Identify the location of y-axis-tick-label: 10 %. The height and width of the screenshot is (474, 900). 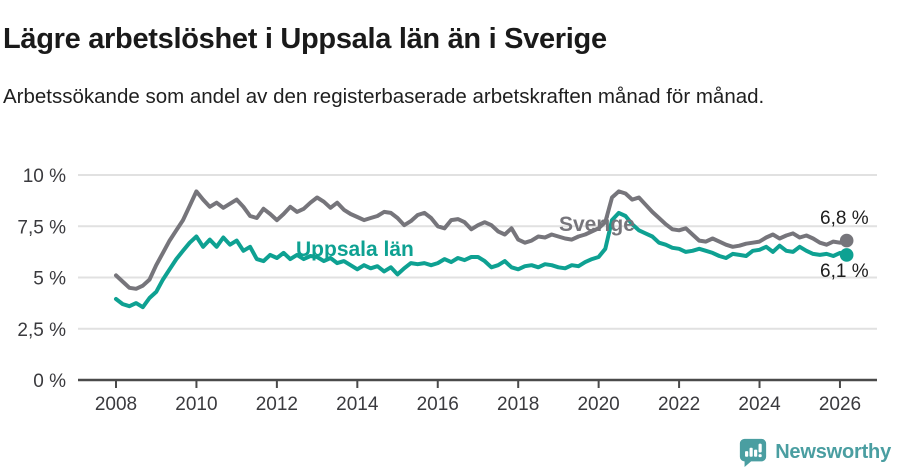
(44, 176).